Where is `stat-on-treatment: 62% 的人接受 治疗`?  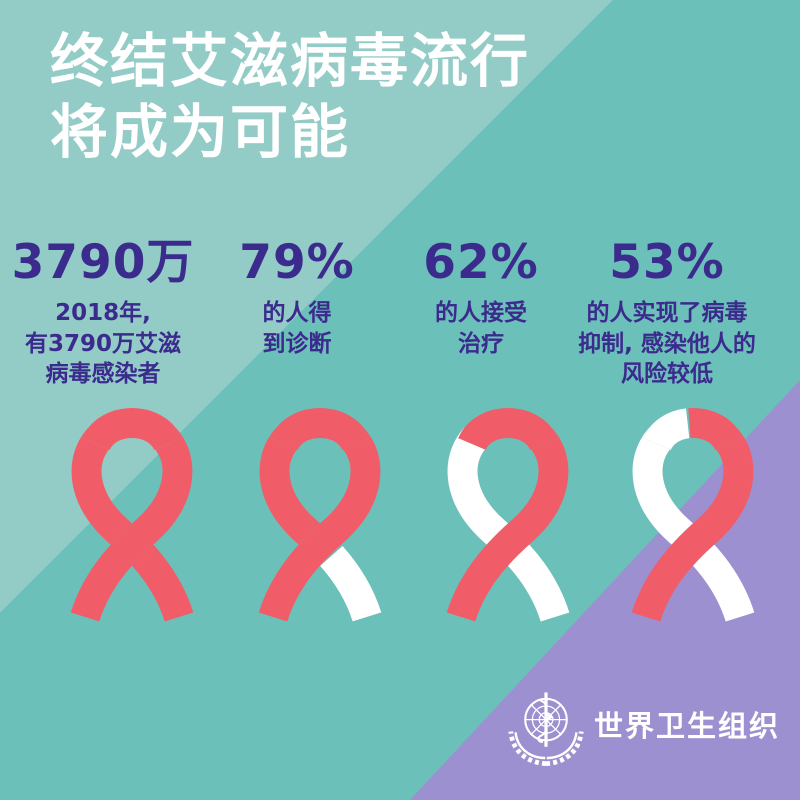 stat-on-treatment: 62% 的人接受 治疗 is located at coordinates (481, 297).